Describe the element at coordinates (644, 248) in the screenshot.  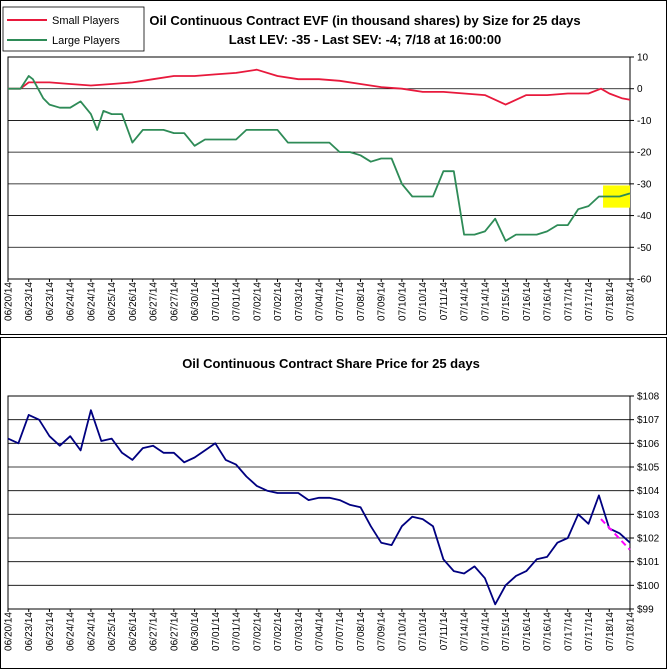
I see `top-y-tick-label: -50` at that location.